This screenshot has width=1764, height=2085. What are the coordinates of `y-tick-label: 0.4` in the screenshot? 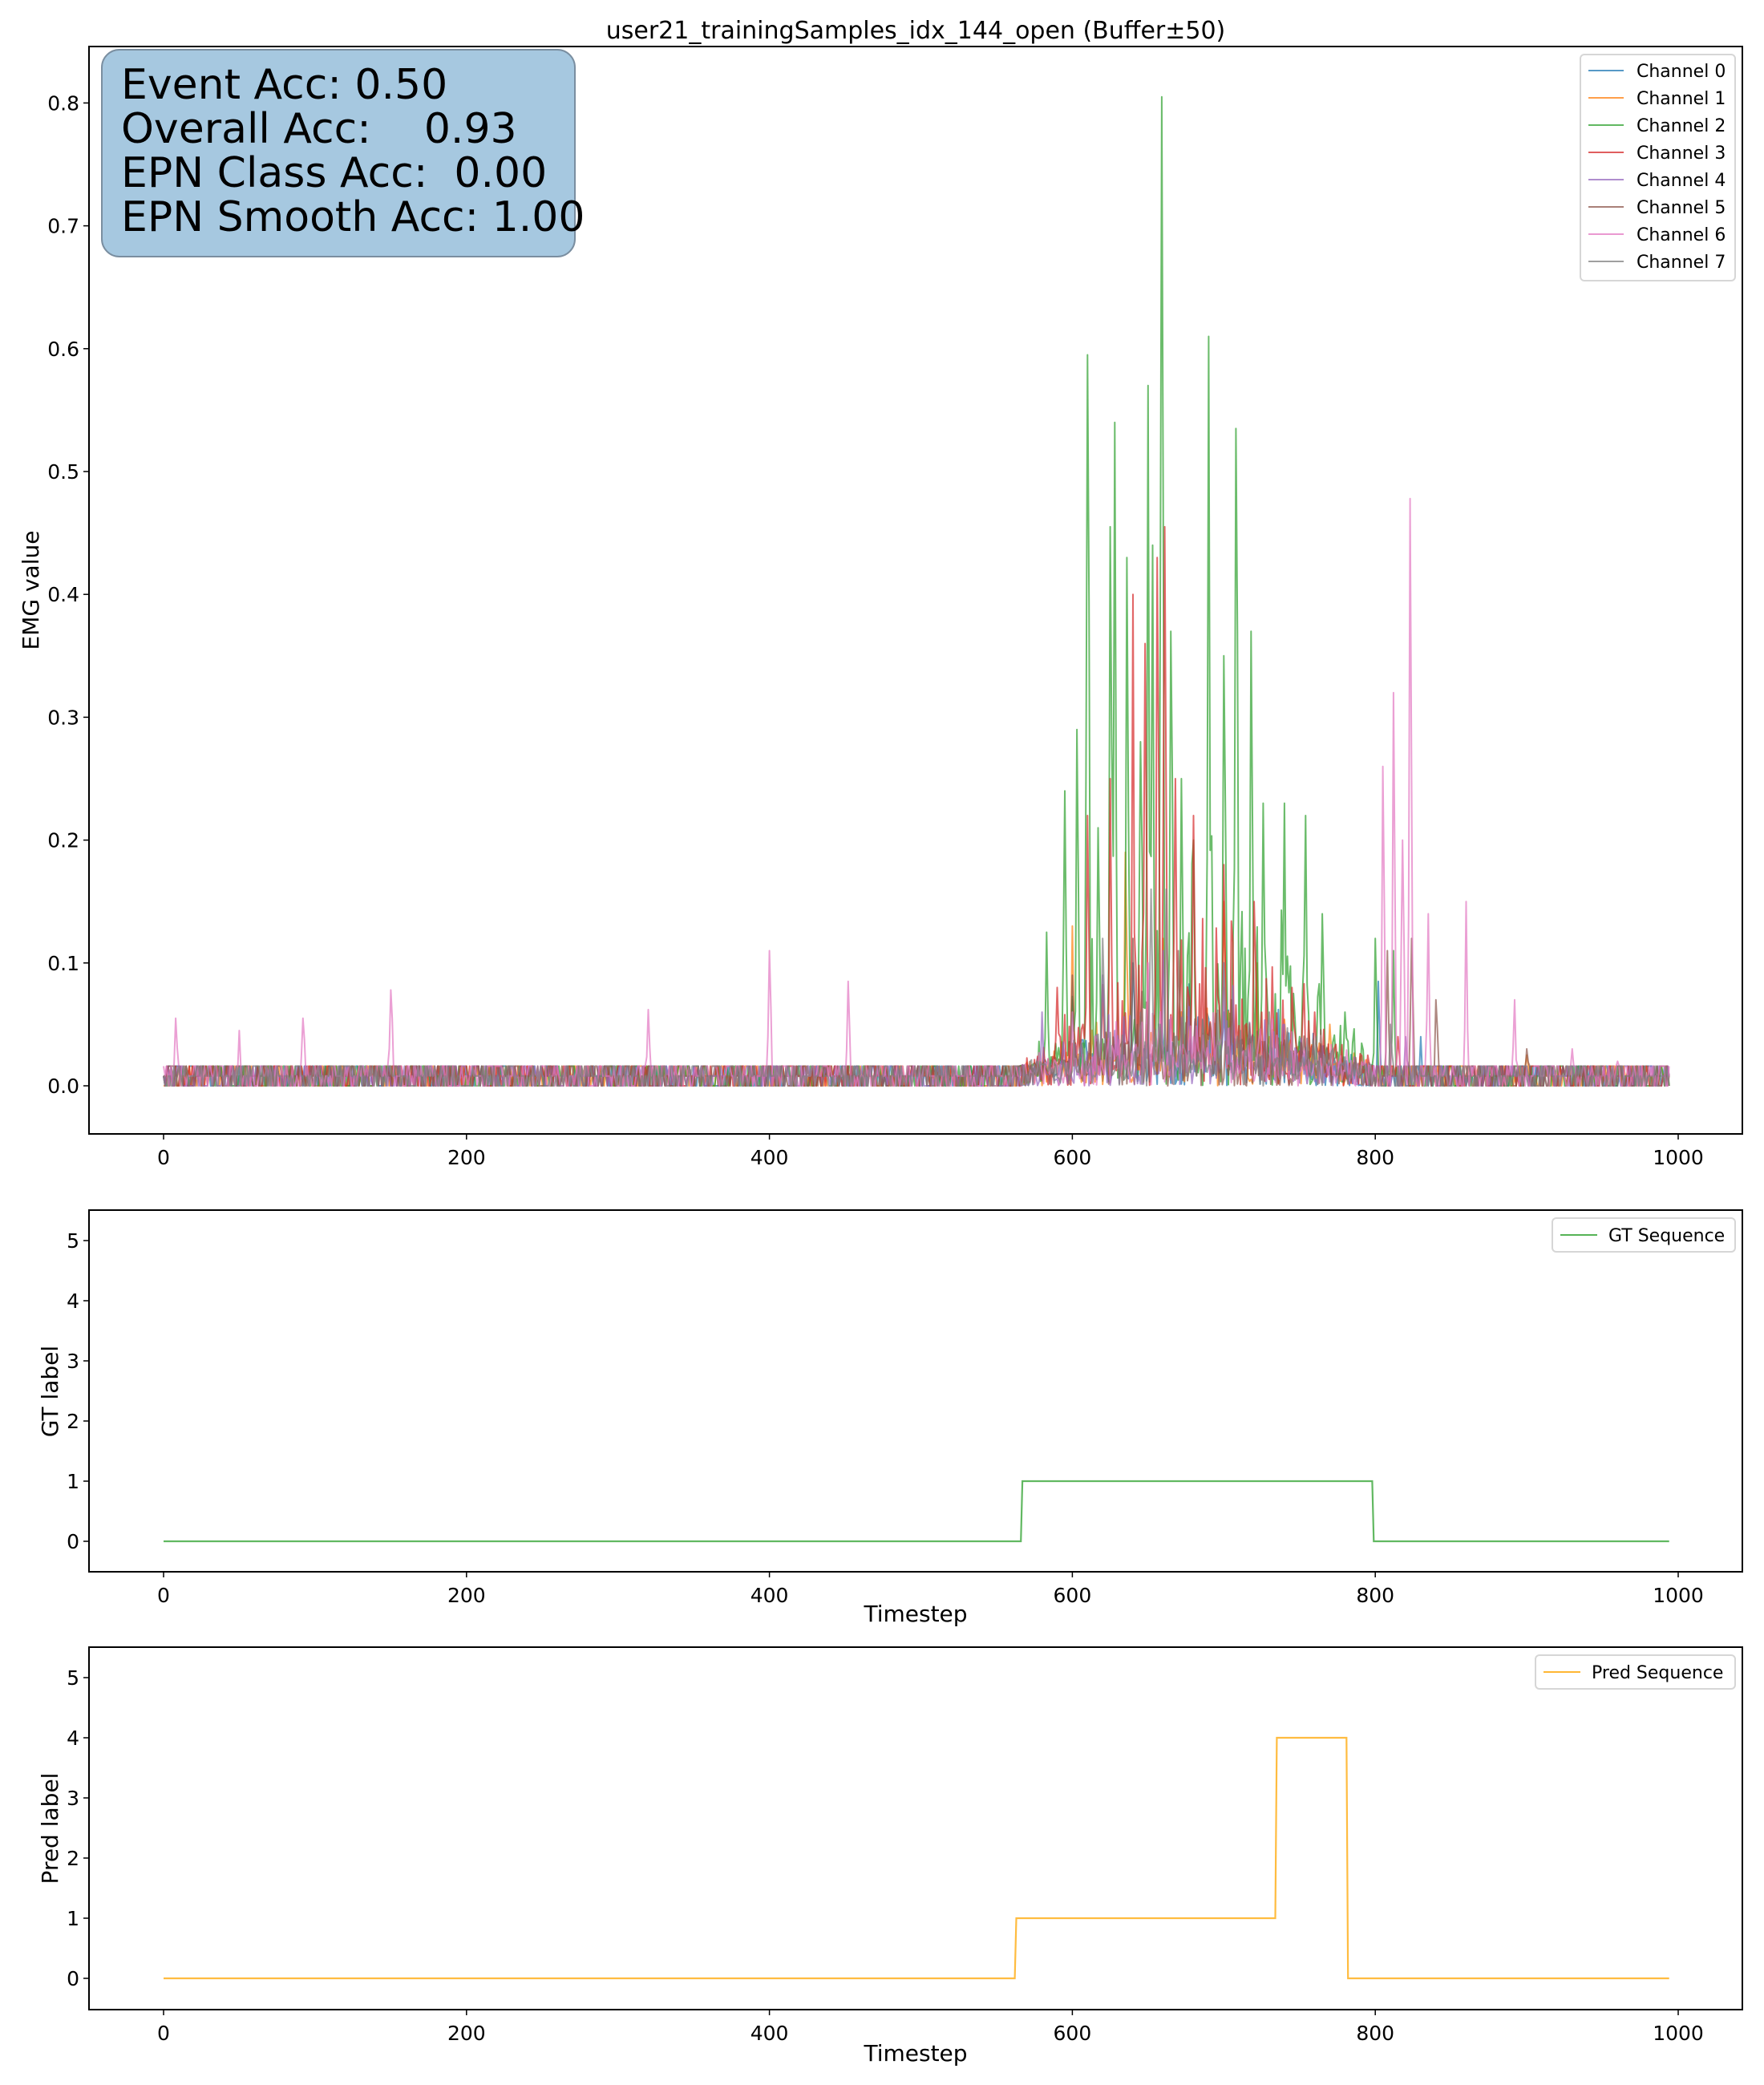 It's located at (63, 595).